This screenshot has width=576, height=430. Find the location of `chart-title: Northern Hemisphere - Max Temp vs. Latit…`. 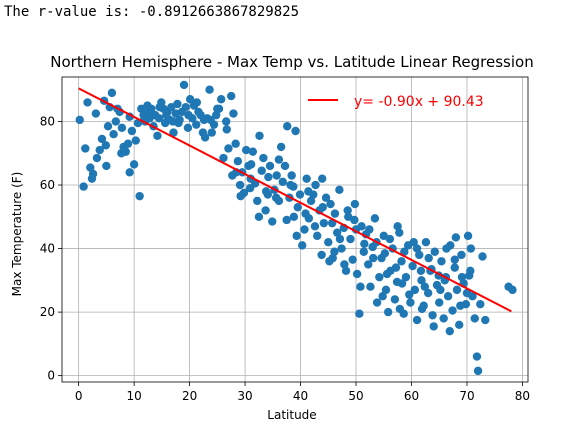

chart-title: Northern Hemisphere - Max Temp vs. Latit… is located at coordinates (291, 62).